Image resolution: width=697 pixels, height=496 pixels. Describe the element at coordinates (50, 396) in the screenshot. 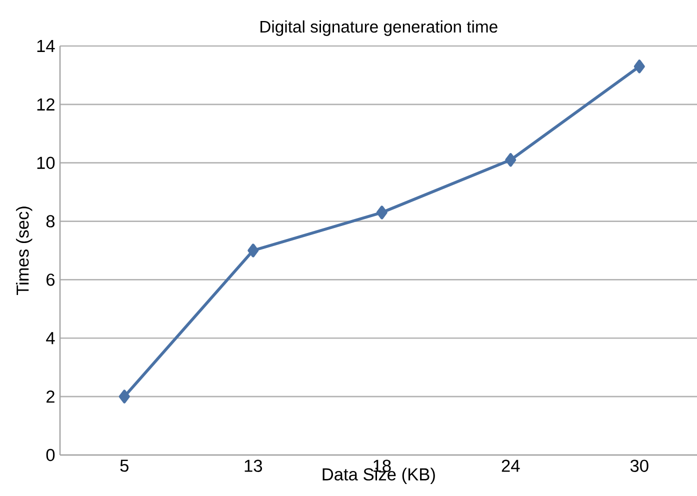

I see `y-tick-label: 2` at that location.